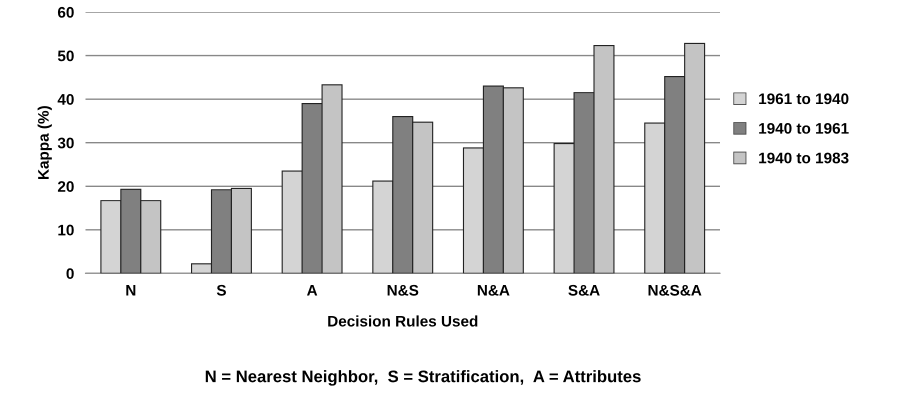 This screenshot has height=402, width=900. Describe the element at coordinates (804, 158) in the screenshot. I see `legend-label: 1940 to 1983` at that location.